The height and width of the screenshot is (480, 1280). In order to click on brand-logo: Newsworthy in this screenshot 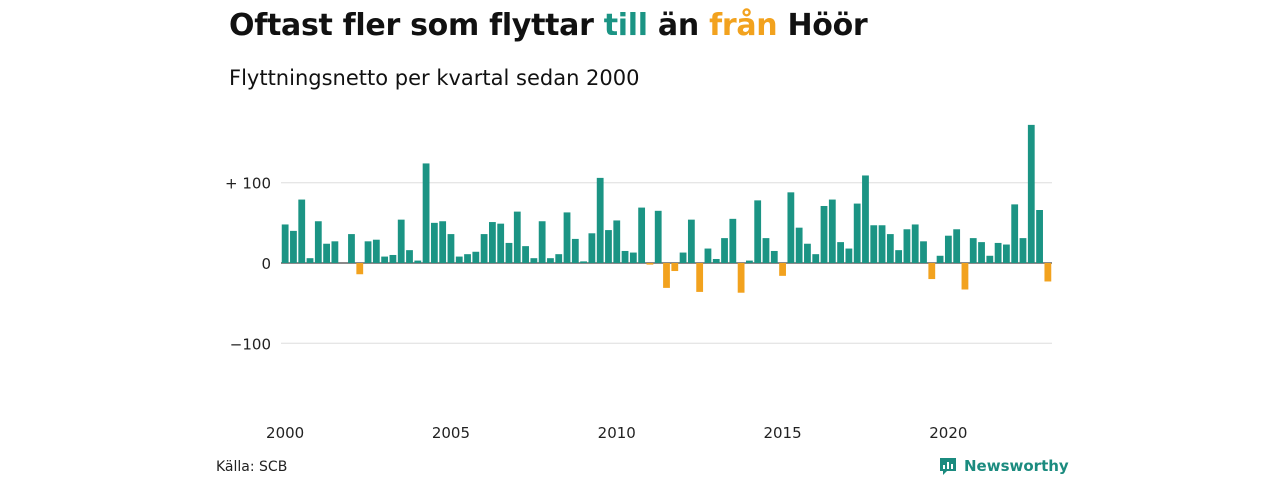, I will do `click(1003, 466)`.